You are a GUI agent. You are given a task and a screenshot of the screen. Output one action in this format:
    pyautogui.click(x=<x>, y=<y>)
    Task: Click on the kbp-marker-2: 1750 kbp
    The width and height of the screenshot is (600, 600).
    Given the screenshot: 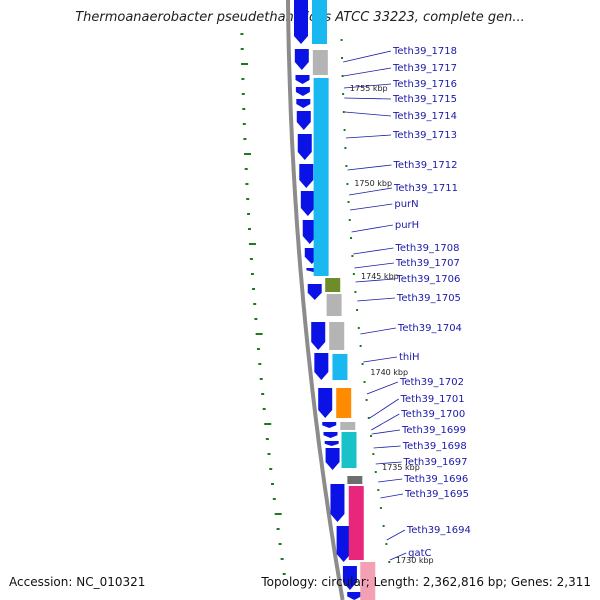 What is the action you would take?
    pyautogui.click(x=373, y=183)
    